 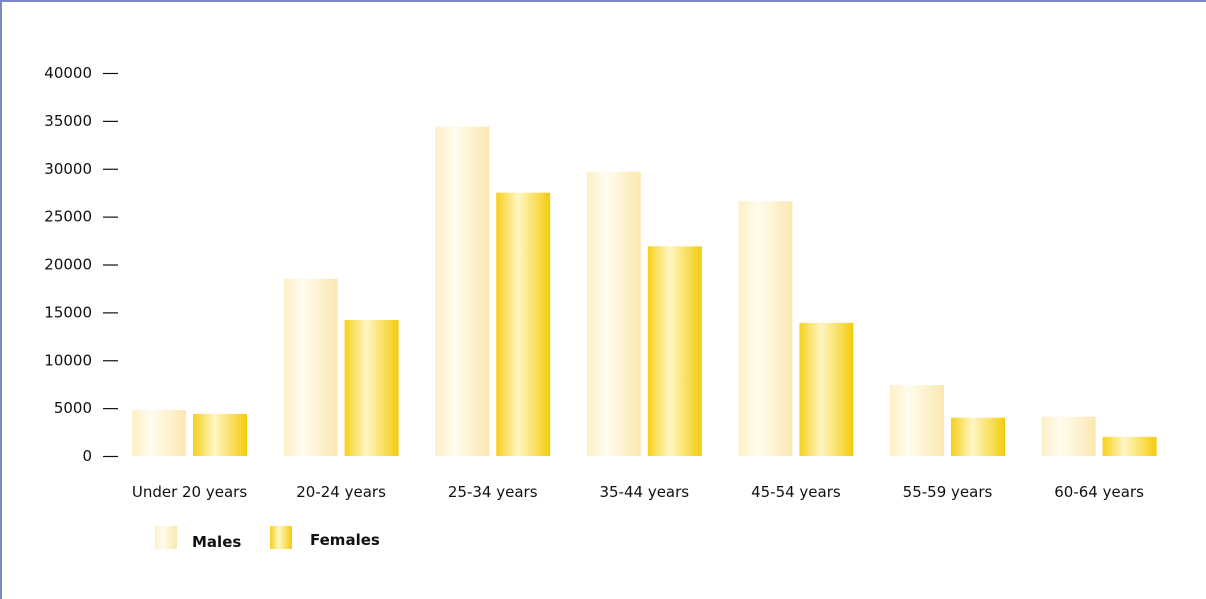 What do you see at coordinates (644, 492) in the screenshot?
I see `x-category-label: 35-44 years` at bounding box center [644, 492].